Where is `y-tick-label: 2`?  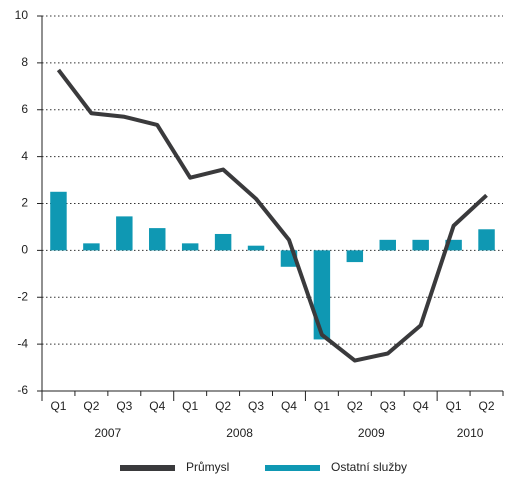 y-tick-label: 2 is located at coordinates (24, 203).